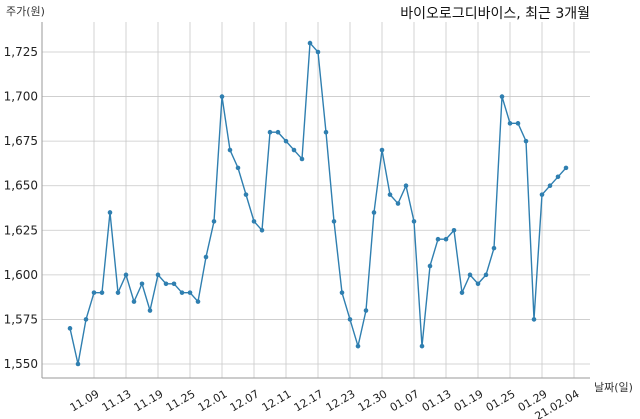 Image resolution: width=640 pixels, height=419 pixels. Describe the element at coordinates (21, 230) in the screenshot. I see `y-tick-label: 1,625` at that location.